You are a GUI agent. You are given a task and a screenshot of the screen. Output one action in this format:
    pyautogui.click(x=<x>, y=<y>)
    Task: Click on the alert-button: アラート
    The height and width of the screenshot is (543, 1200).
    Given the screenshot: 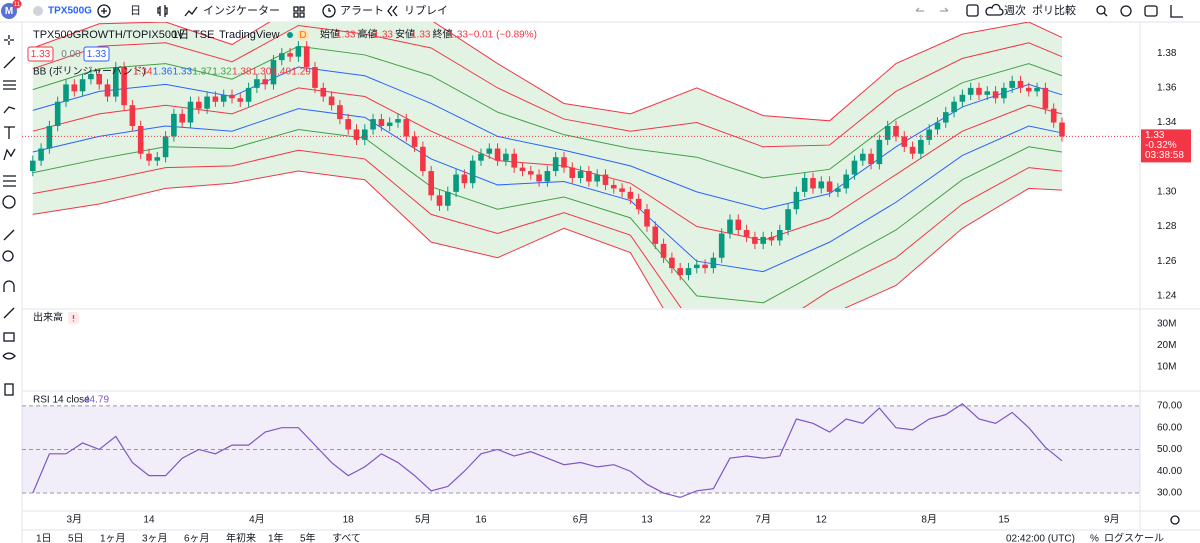 What is the action you would take?
    pyautogui.click(x=362, y=11)
    